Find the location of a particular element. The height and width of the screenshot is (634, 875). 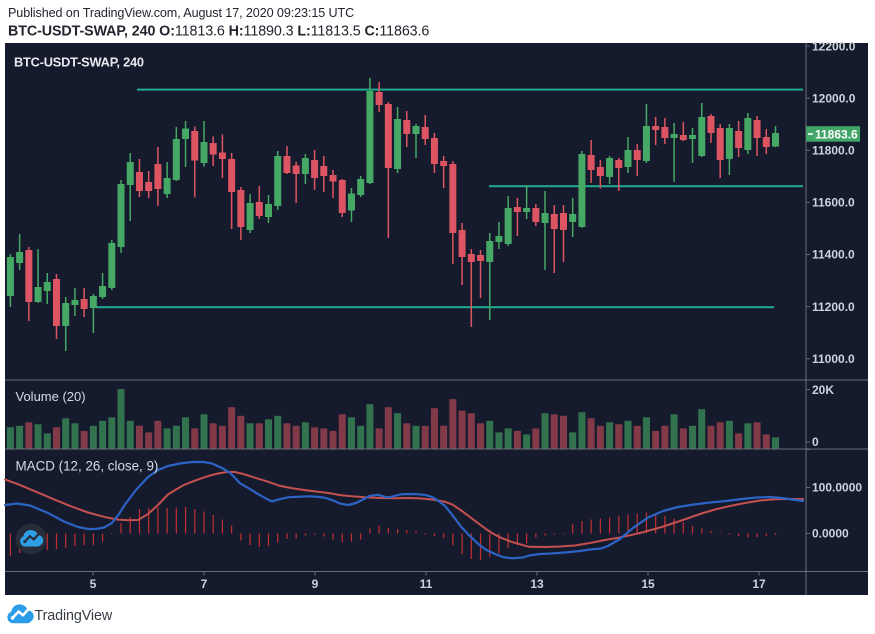

svg-text: 7 is located at coordinates (204, 584).